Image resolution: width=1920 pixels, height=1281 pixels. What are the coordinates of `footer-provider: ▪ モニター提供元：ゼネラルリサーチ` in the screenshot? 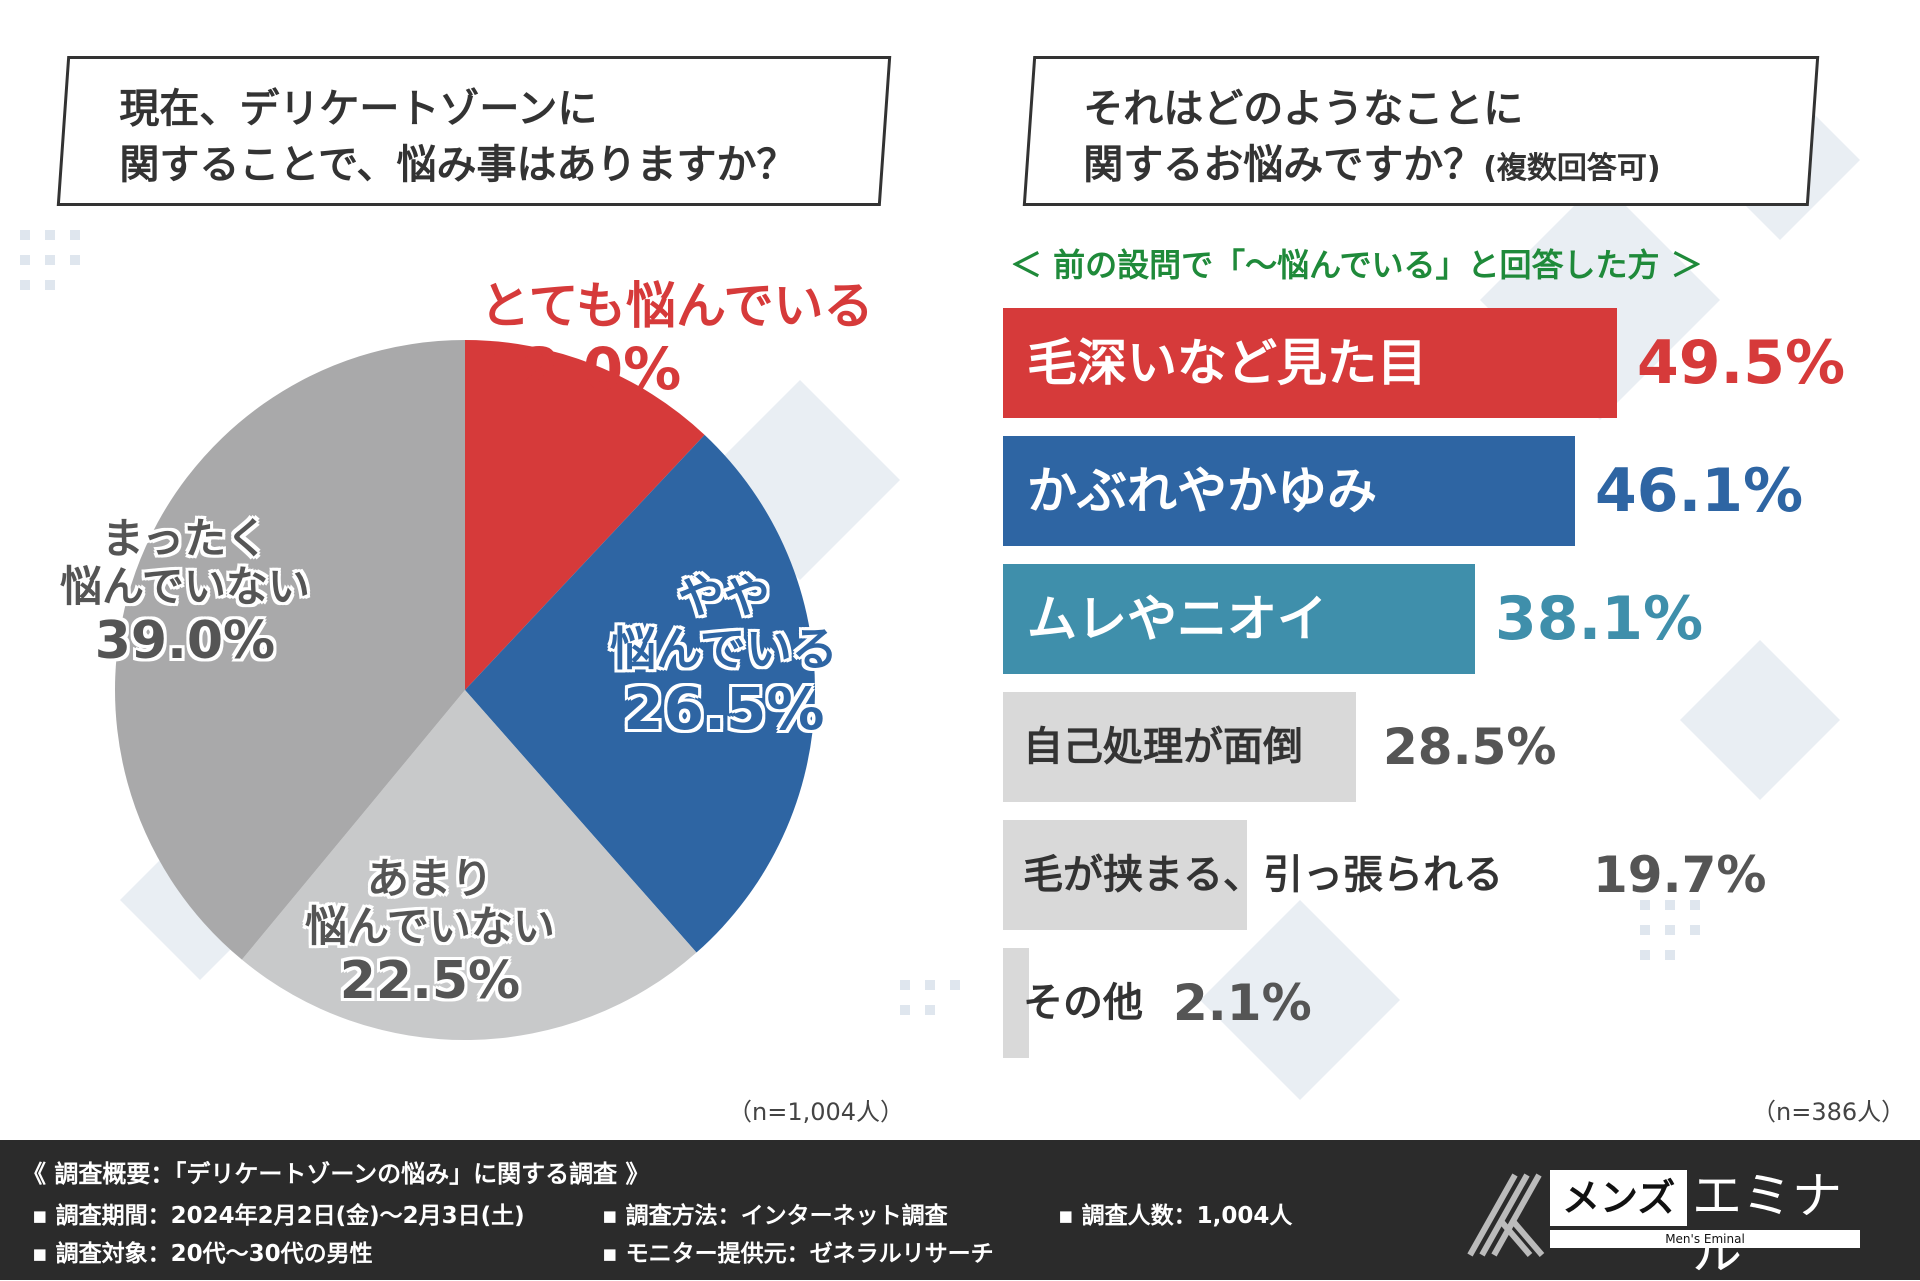 It's located at (798, 1254).